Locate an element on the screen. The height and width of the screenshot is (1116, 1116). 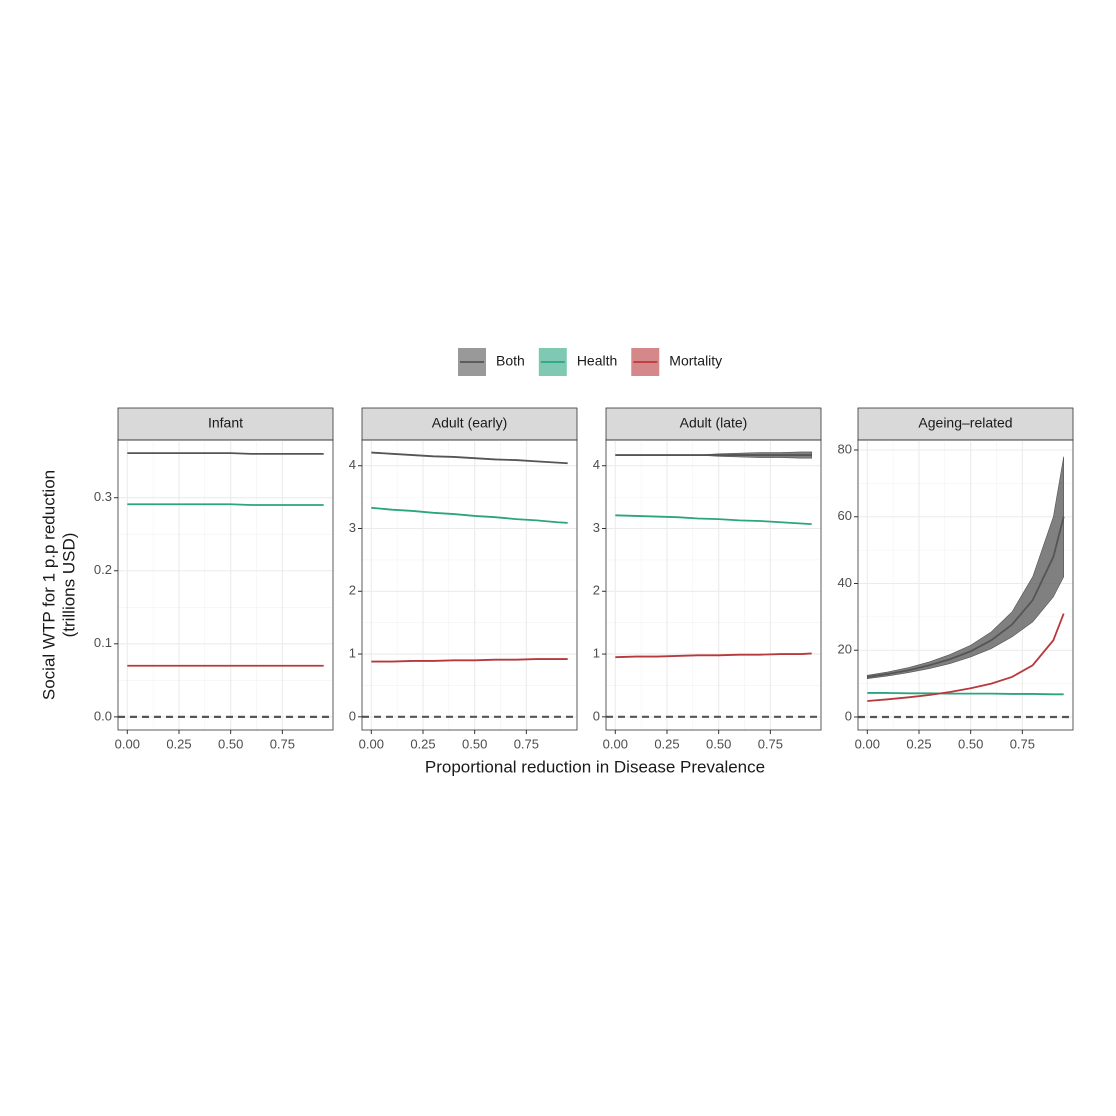
y-tick-label: 0.2 is located at coordinates (103, 569).